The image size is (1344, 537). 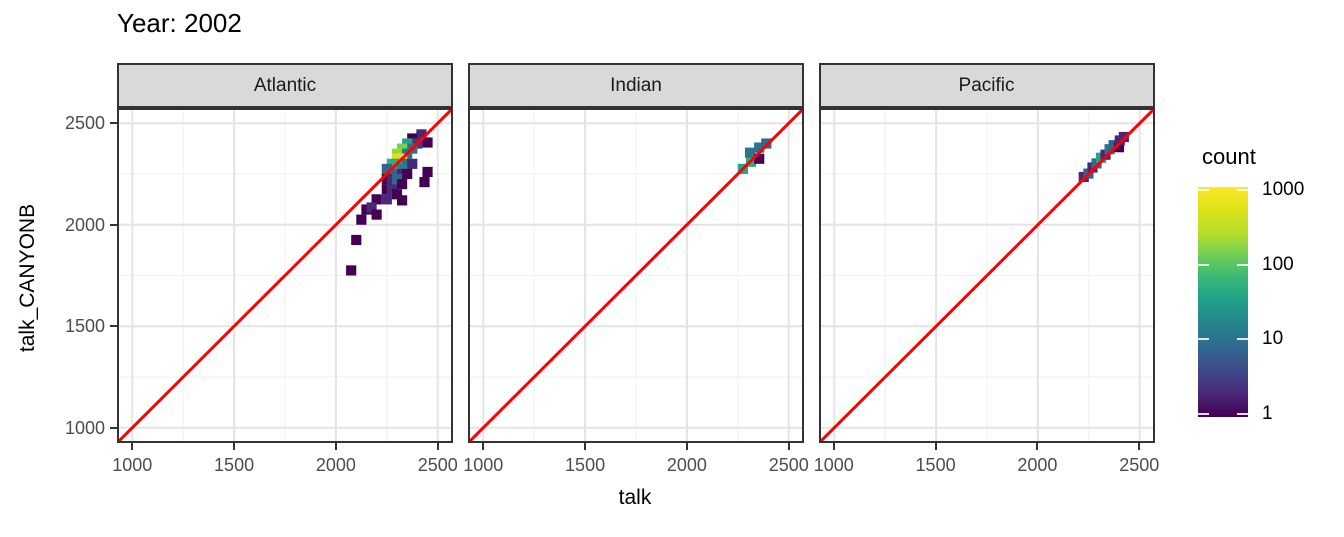 I want to click on facet-strip-label: Indian, so click(x=636, y=85).